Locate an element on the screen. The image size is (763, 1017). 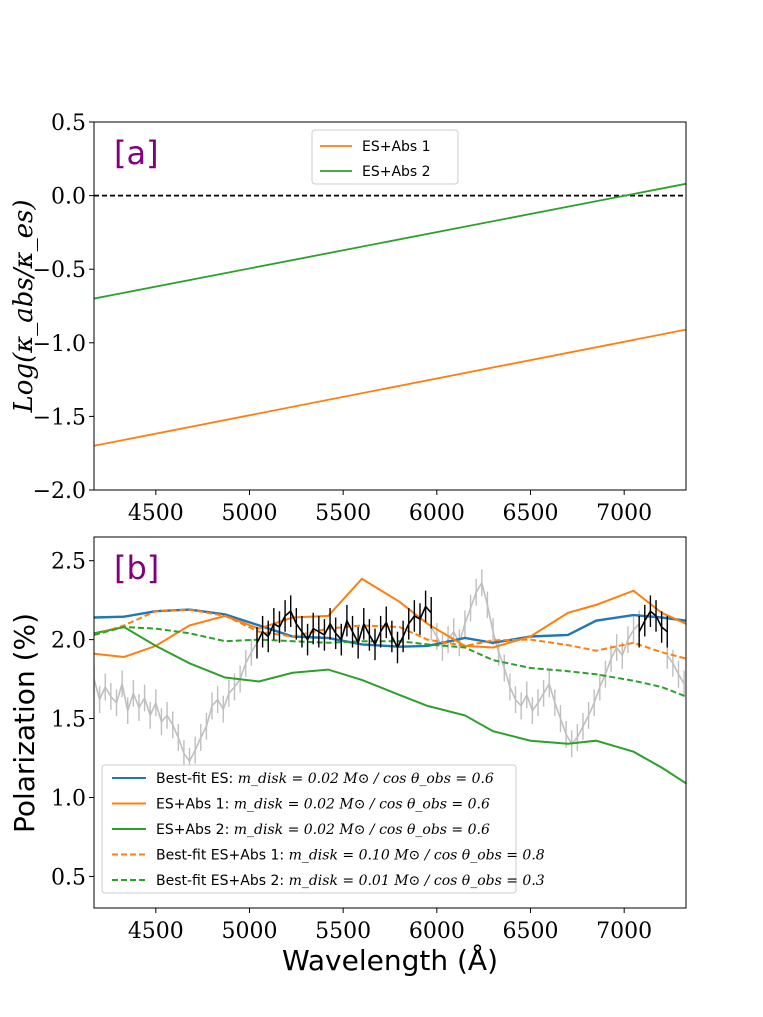
panel-b-y-axis-title: Polarization (%) is located at coordinates (24, 723).